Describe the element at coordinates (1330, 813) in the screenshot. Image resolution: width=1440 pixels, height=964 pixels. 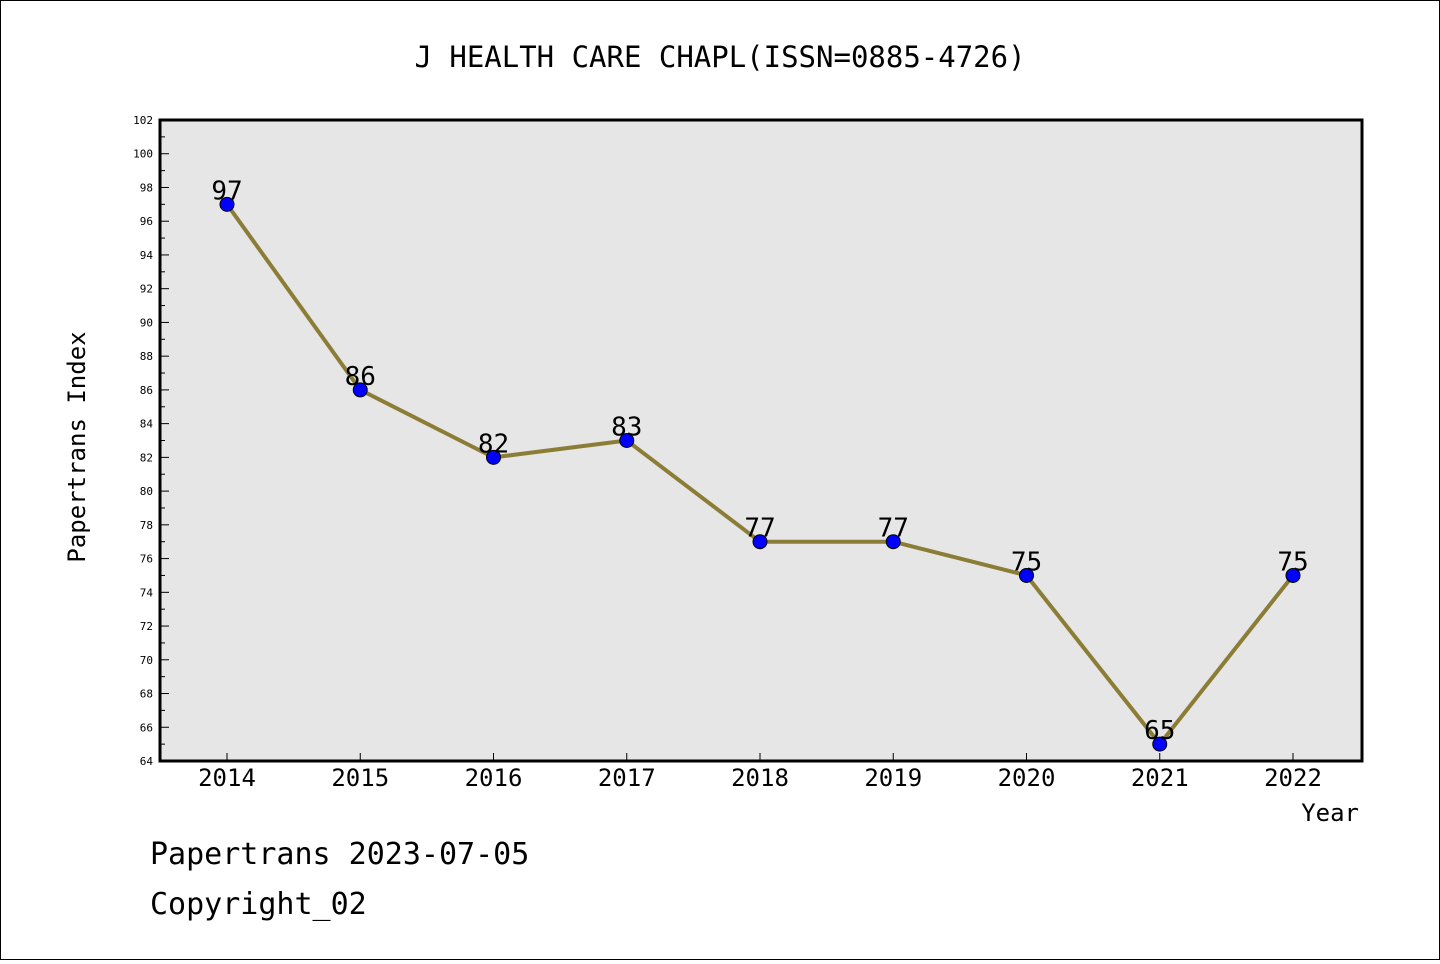
I see `x-axis-label: Year` at that location.